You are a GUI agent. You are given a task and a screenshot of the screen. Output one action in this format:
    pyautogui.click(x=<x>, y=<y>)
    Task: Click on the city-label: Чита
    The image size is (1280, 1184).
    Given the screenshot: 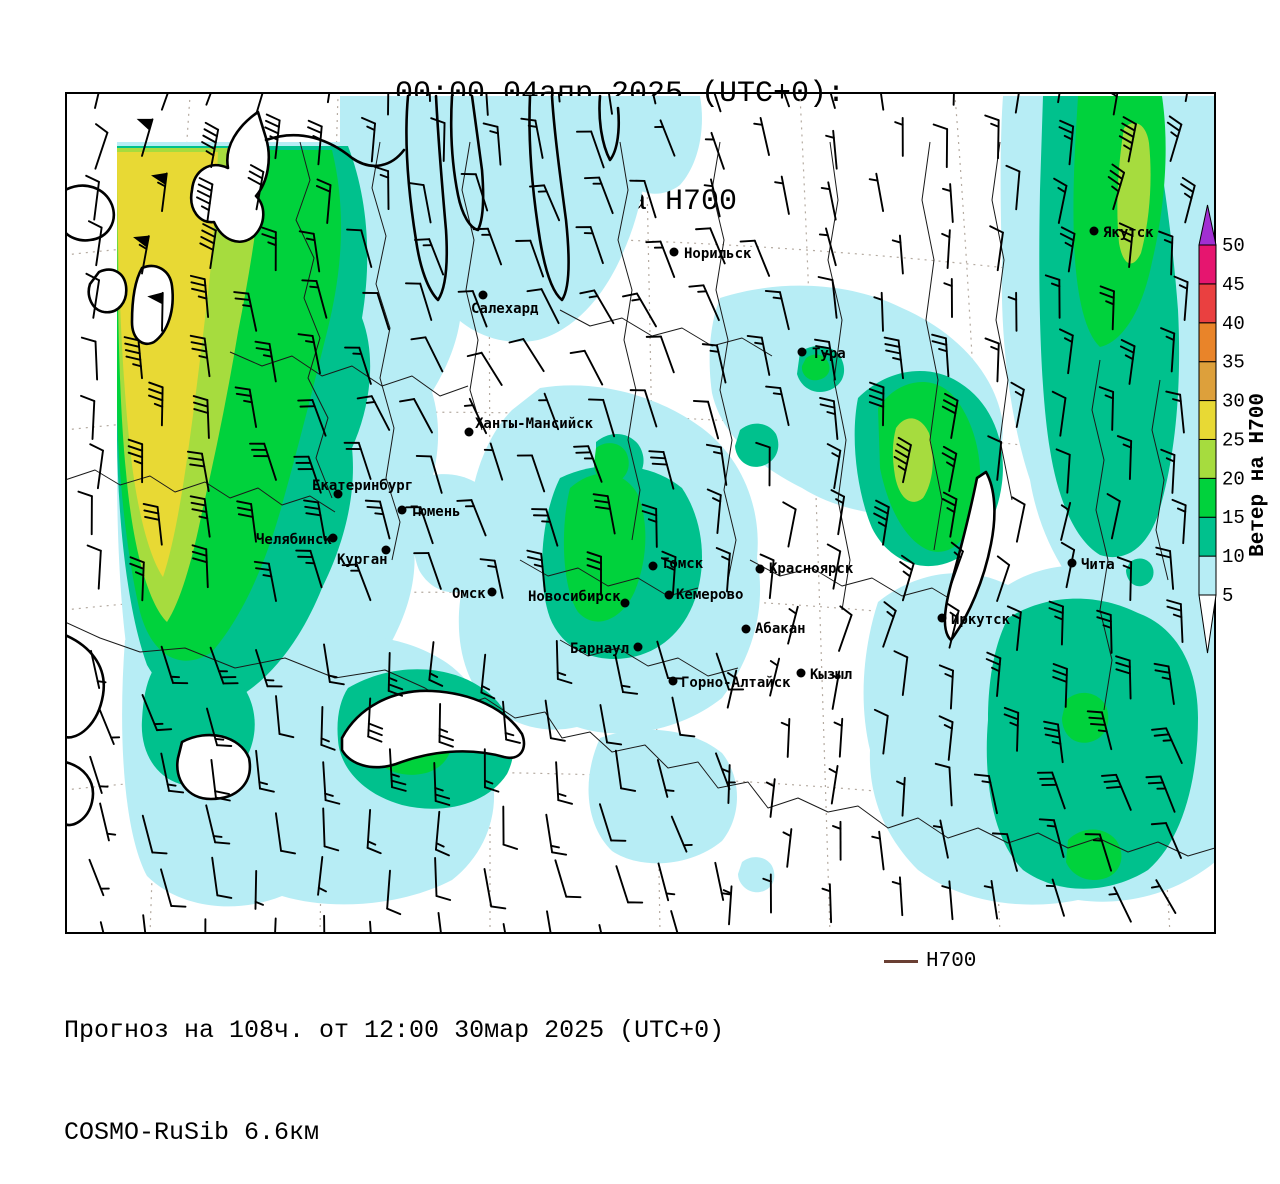 What is the action you would take?
    pyautogui.click(x=1098, y=565)
    